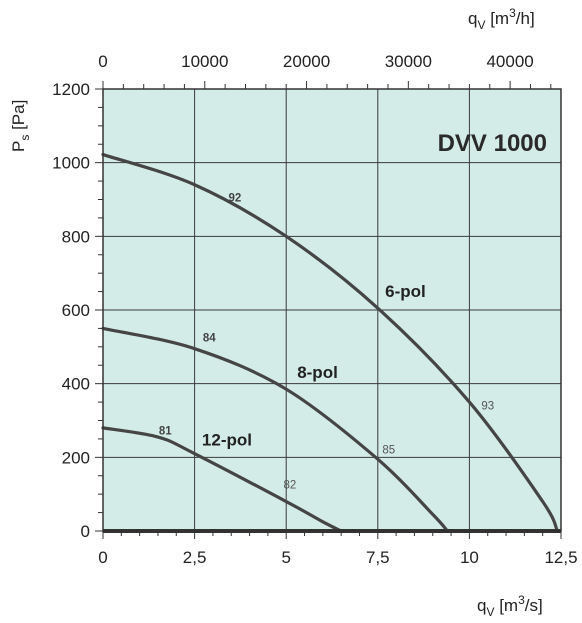 This screenshot has width=582, height=623. I want to click on y-tick-label: 1000, so click(71, 163).